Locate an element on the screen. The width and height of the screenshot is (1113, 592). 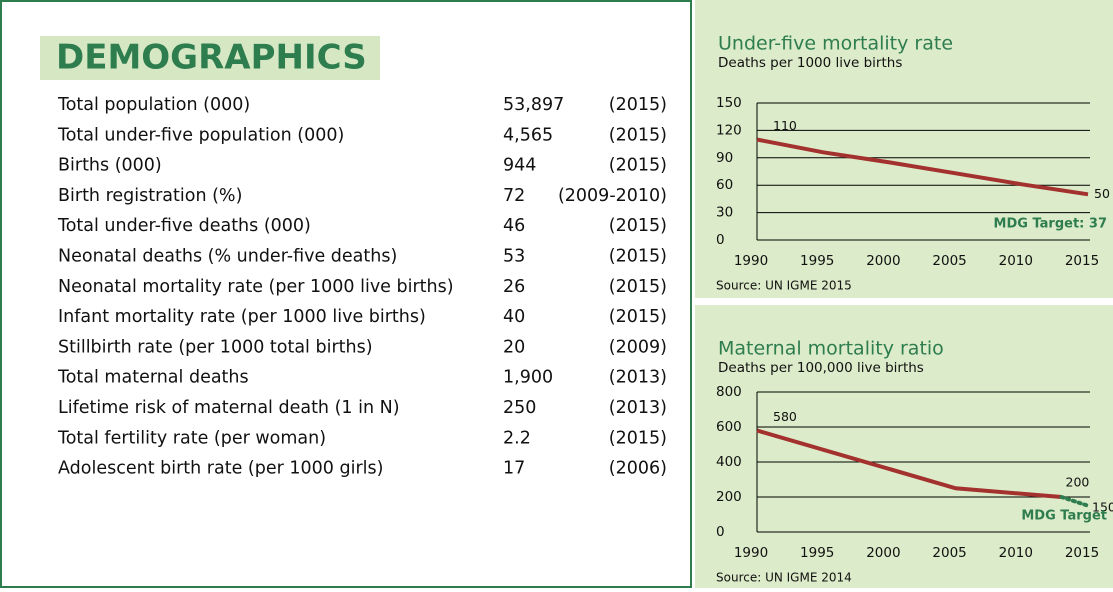
y-tick-label: 800 is located at coordinates (729, 392).